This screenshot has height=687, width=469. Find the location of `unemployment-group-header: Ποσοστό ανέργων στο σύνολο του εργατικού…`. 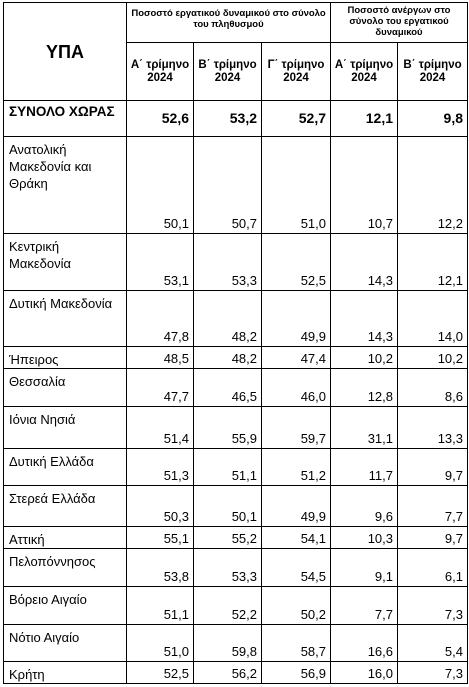

unemployment-group-header: Ποσοστό ανέργων στο σύνολο του εργατικού… is located at coordinates (399, 22).